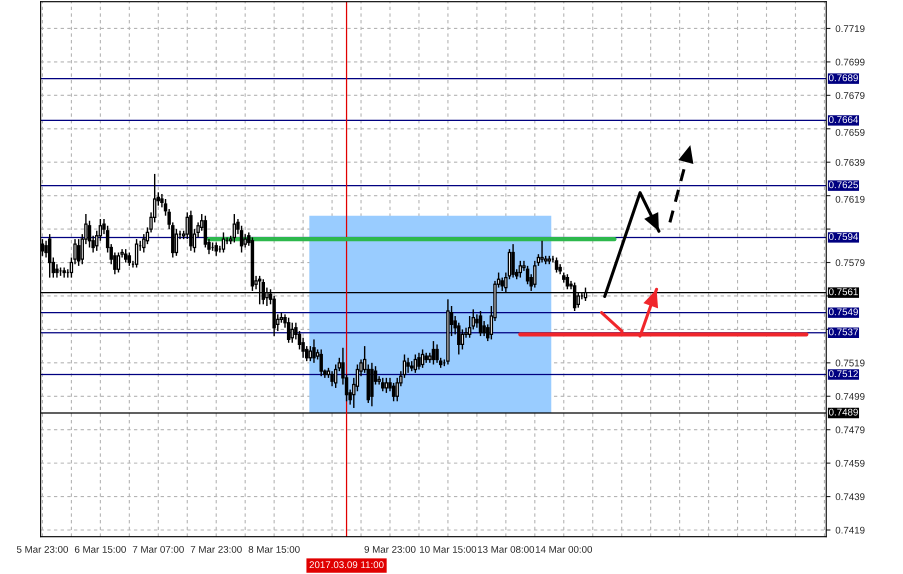  What do you see at coordinates (564, 549) in the screenshot?
I see `x-tick-label: 14 Mar 00:00` at bounding box center [564, 549].